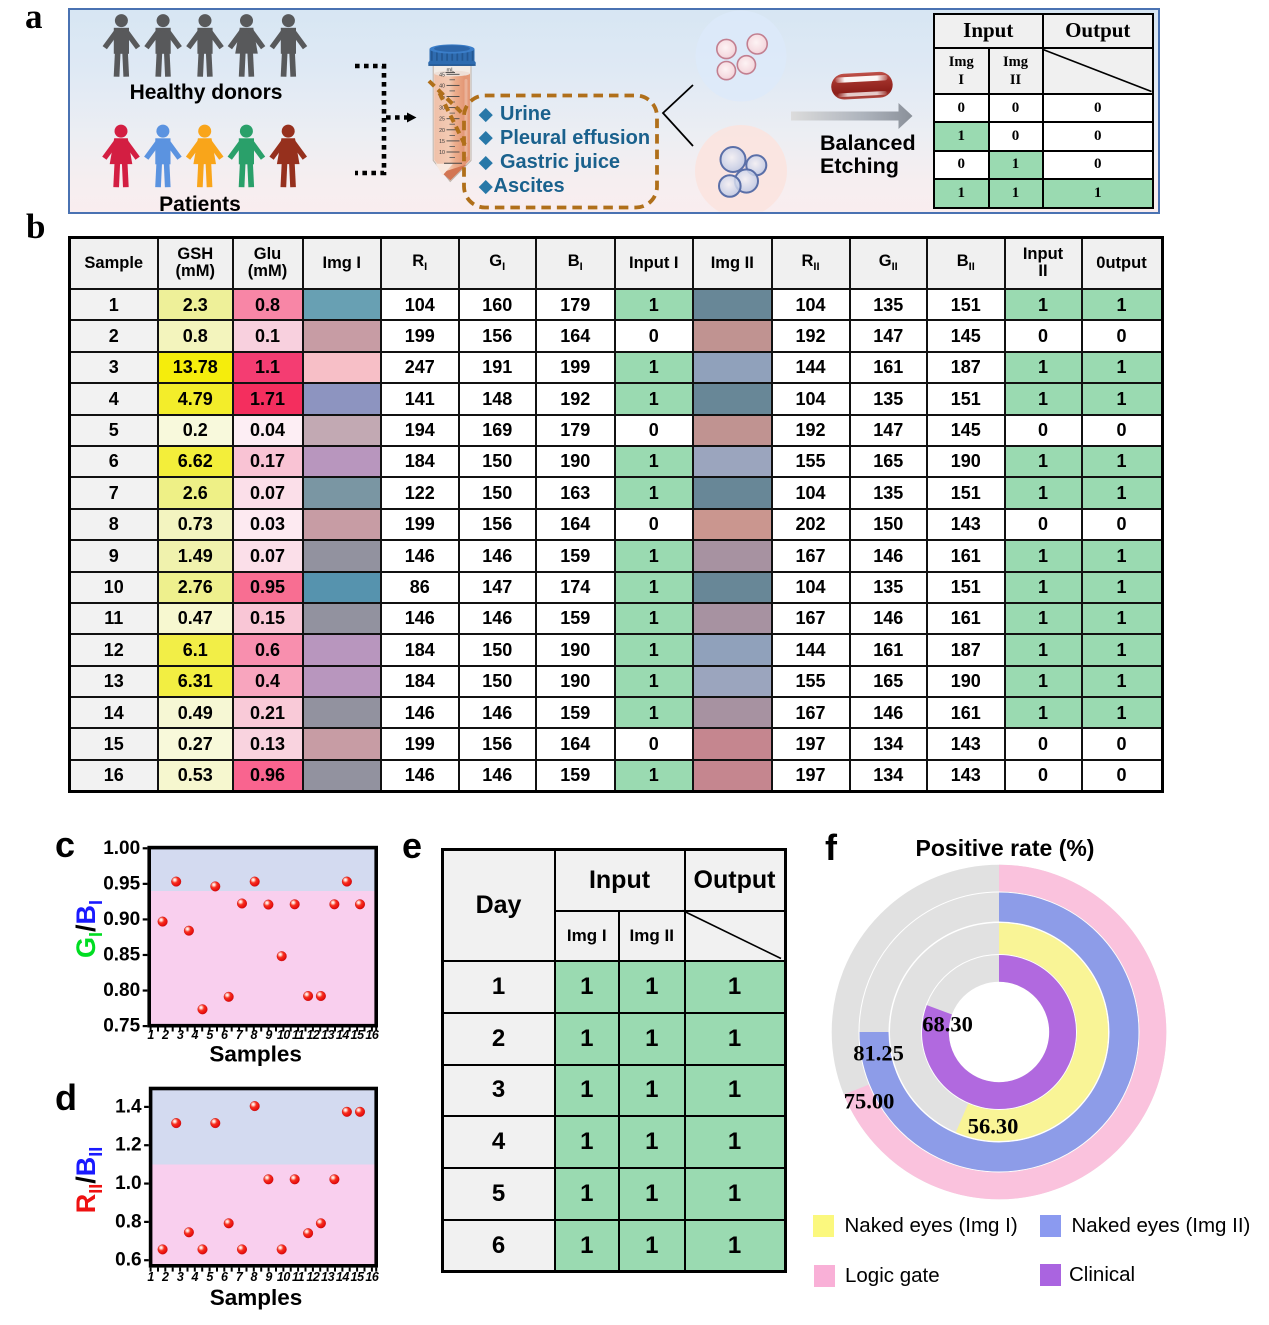 The image size is (1269, 1325). Describe the element at coordinates (121, 883) in the screenshot. I see `svg-text: 0.95` at that location.